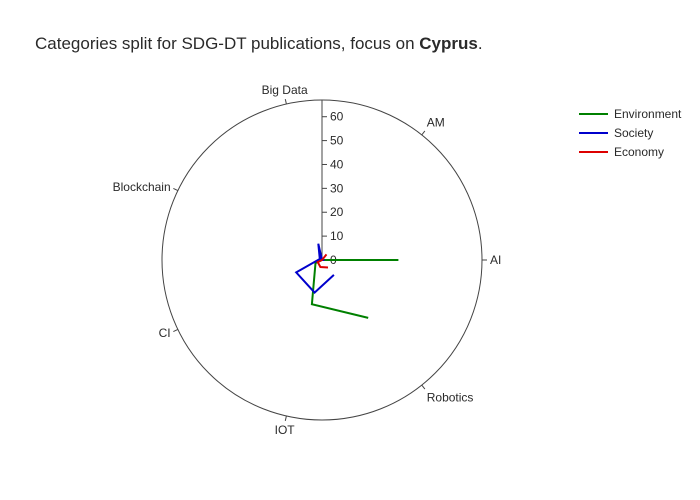 This screenshot has height=500, width=700. Describe the element at coordinates (142, 187) in the screenshot. I see `category-label-blockchain: Blockchain` at that location.